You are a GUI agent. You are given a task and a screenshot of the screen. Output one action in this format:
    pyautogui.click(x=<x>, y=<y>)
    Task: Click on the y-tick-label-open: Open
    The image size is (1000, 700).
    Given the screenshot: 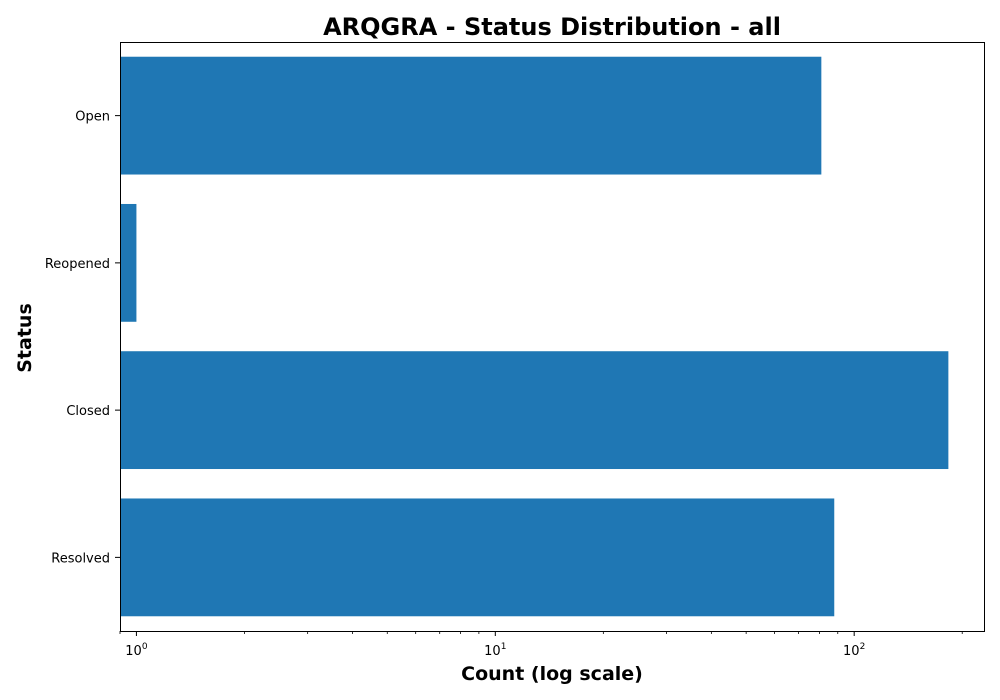 What is the action you would take?
    pyautogui.click(x=92, y=117)
    